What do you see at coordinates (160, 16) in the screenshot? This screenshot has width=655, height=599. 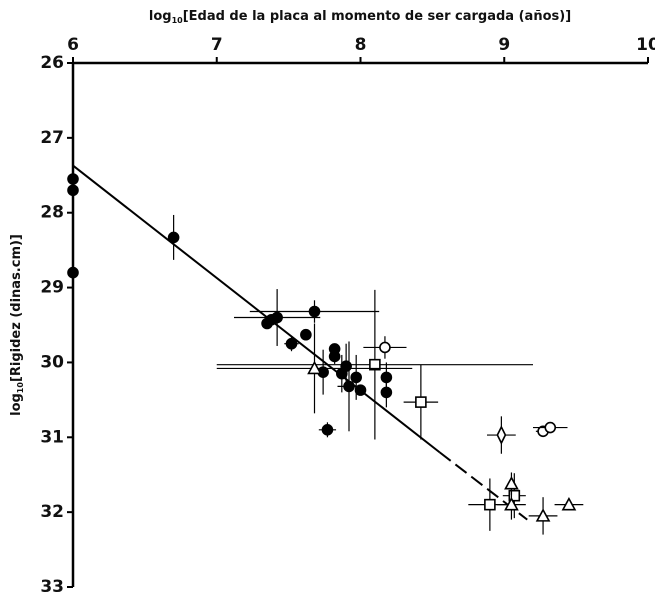 I see `x-label-prefix: log` at bounding box center [160, 16].